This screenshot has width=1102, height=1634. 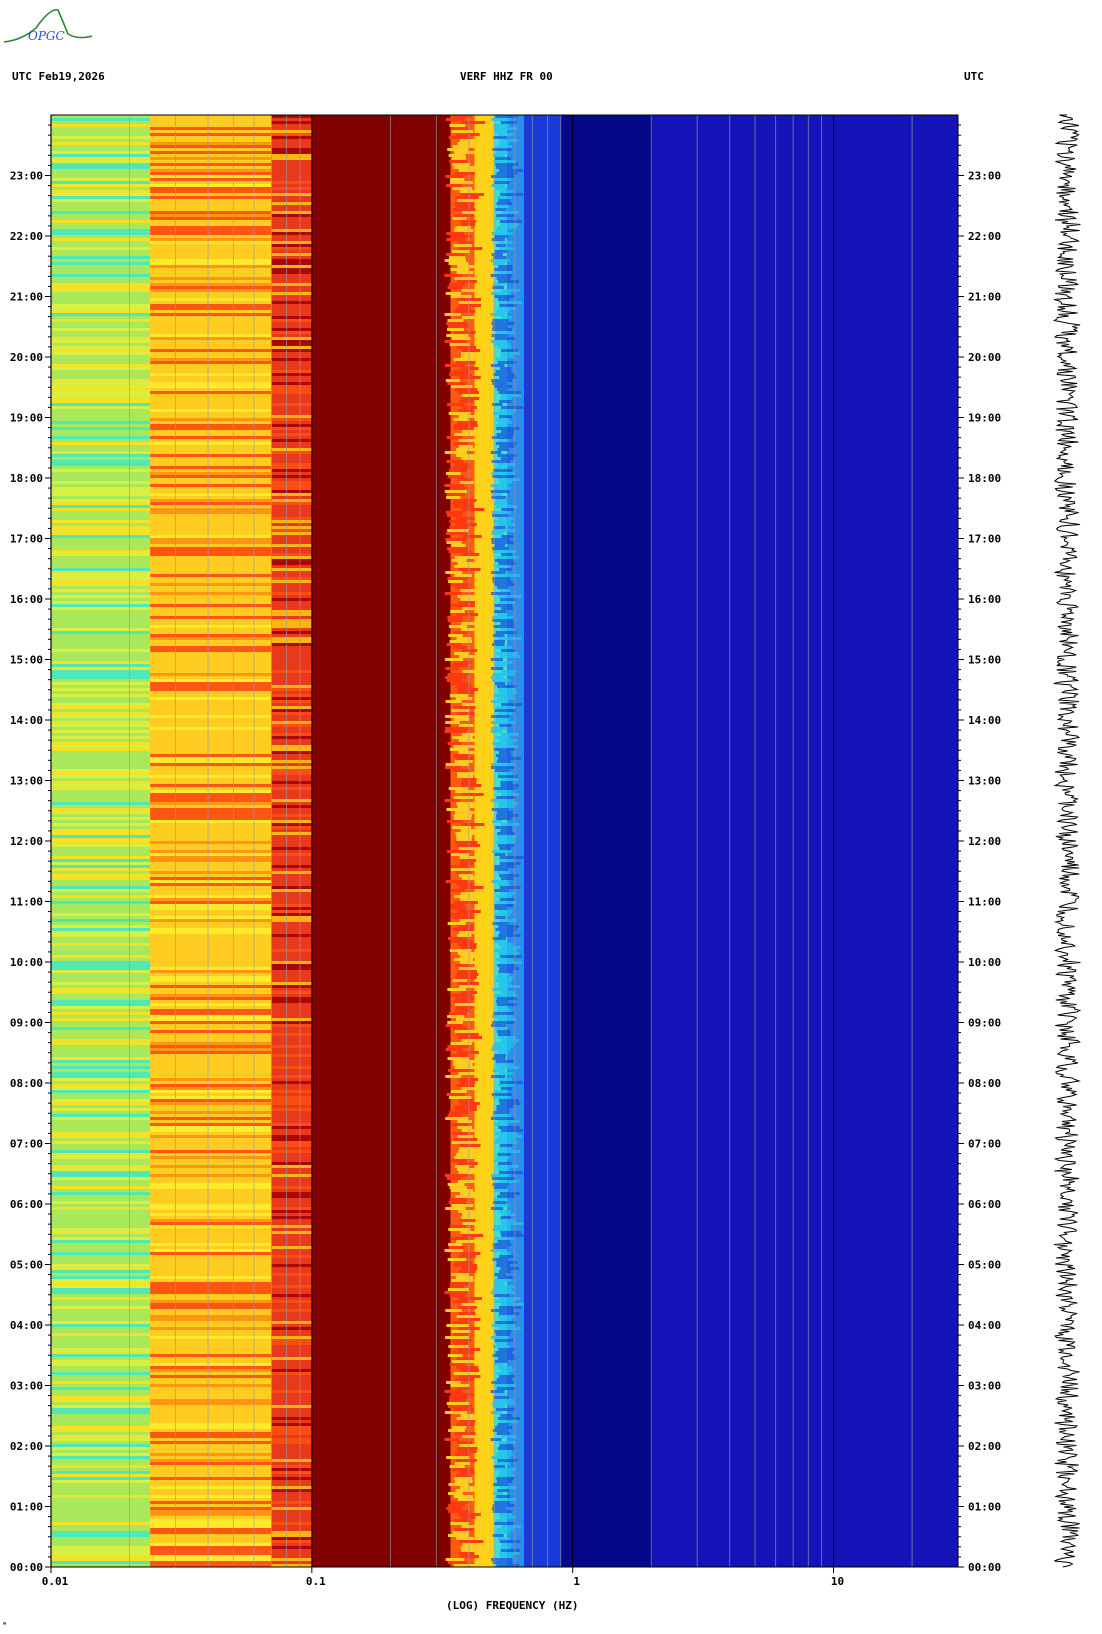 What do you see at coordinates (984, 1144) in the screenshot?
I see `y-tick-label-right: 07:00` at bounding box center [984, 1144].